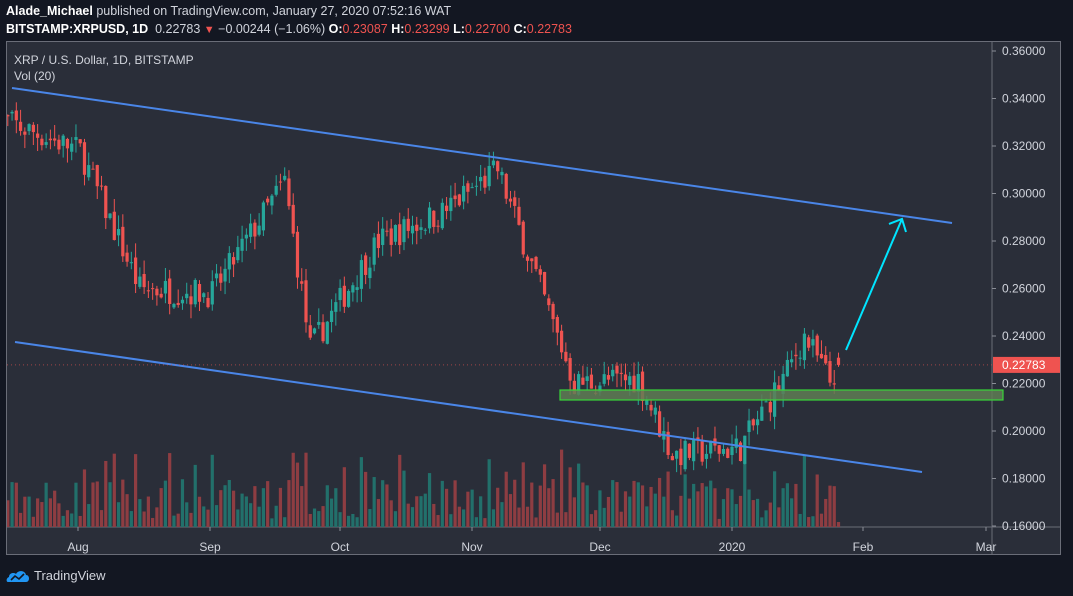 The height and width of the screenshot is (596, 1073). Describe the element at coordinates (1024, 526) in the screenshot. I see `price-tick-label: 0.16000` at that location.